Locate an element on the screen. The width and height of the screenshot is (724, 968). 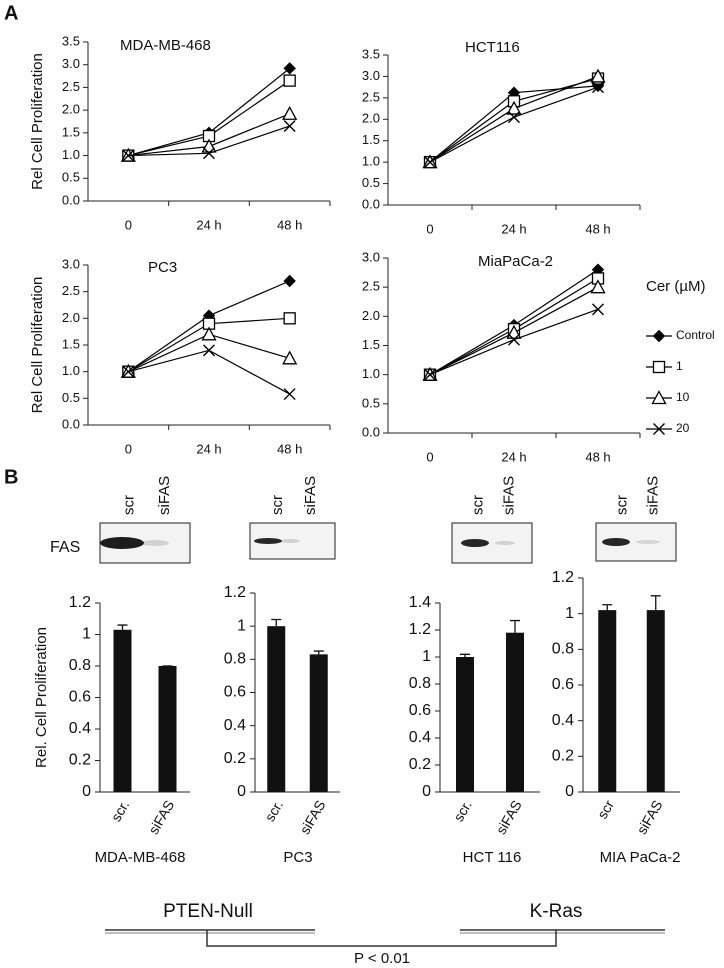
y-tick-label: 1.4 is located at coordinates (420, 602).